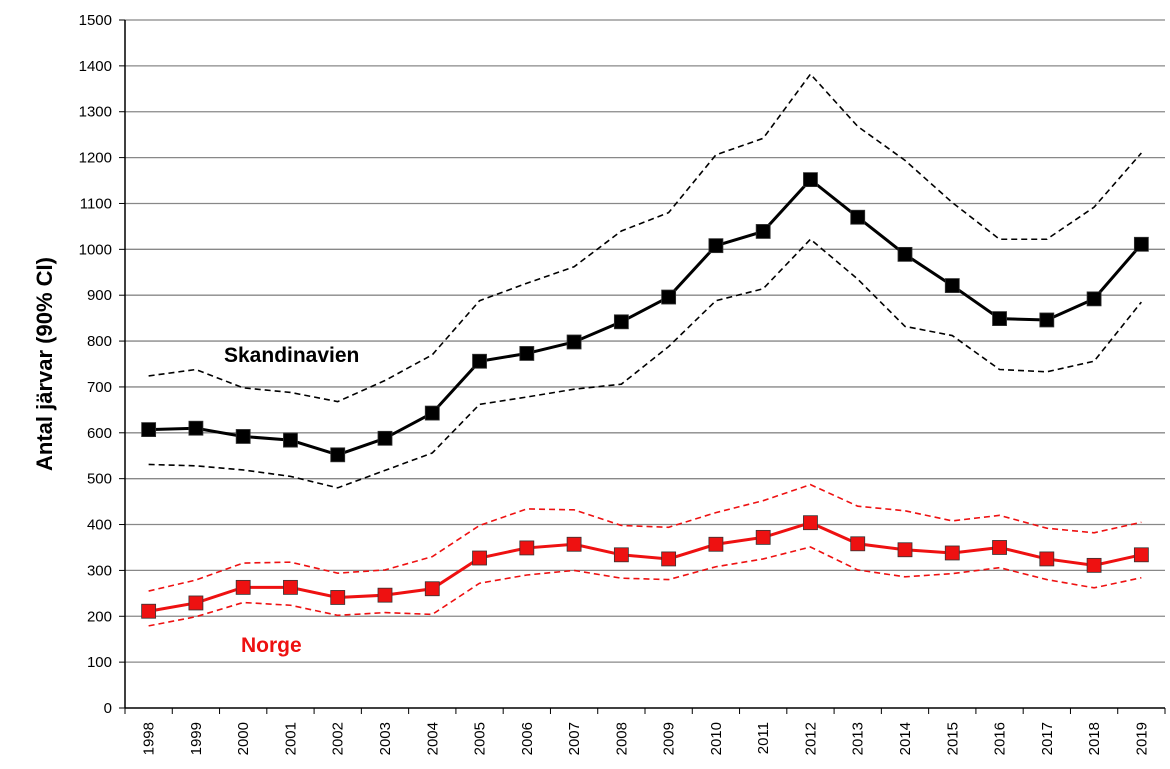 Image resolution: width=1170 pixels, height=769 pixels. What do you see at coordinates (716, 738) in the screenshot?
I see `x-tick-label: 2010` at bounding box center [716, 738].